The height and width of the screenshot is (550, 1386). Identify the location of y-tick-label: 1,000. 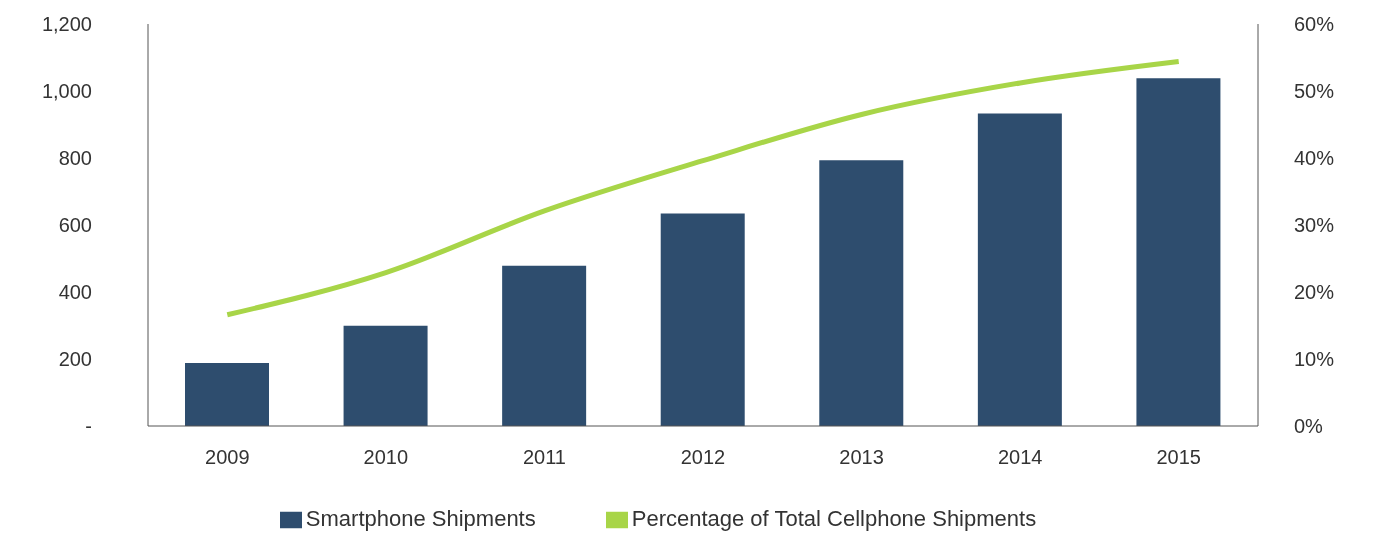
(66, 91).